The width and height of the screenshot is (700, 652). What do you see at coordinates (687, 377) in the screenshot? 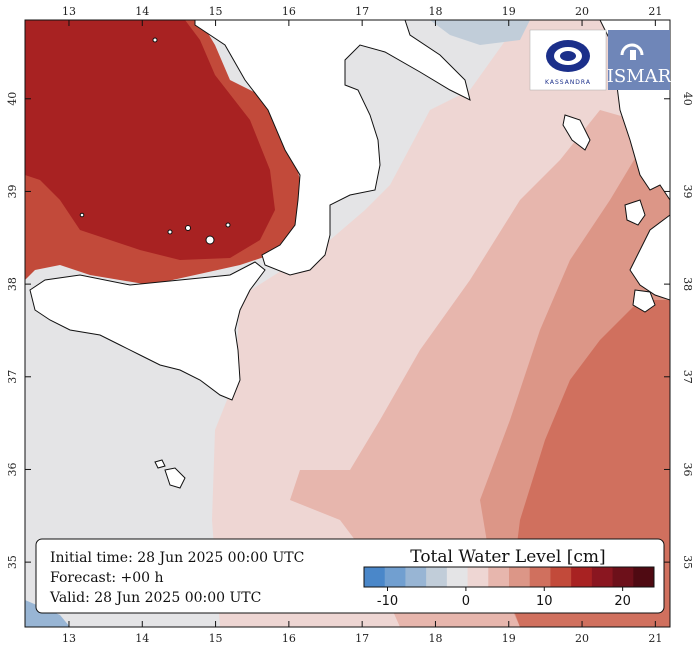
I see `lat-label-right: 37` at bounding box center [687, 377].